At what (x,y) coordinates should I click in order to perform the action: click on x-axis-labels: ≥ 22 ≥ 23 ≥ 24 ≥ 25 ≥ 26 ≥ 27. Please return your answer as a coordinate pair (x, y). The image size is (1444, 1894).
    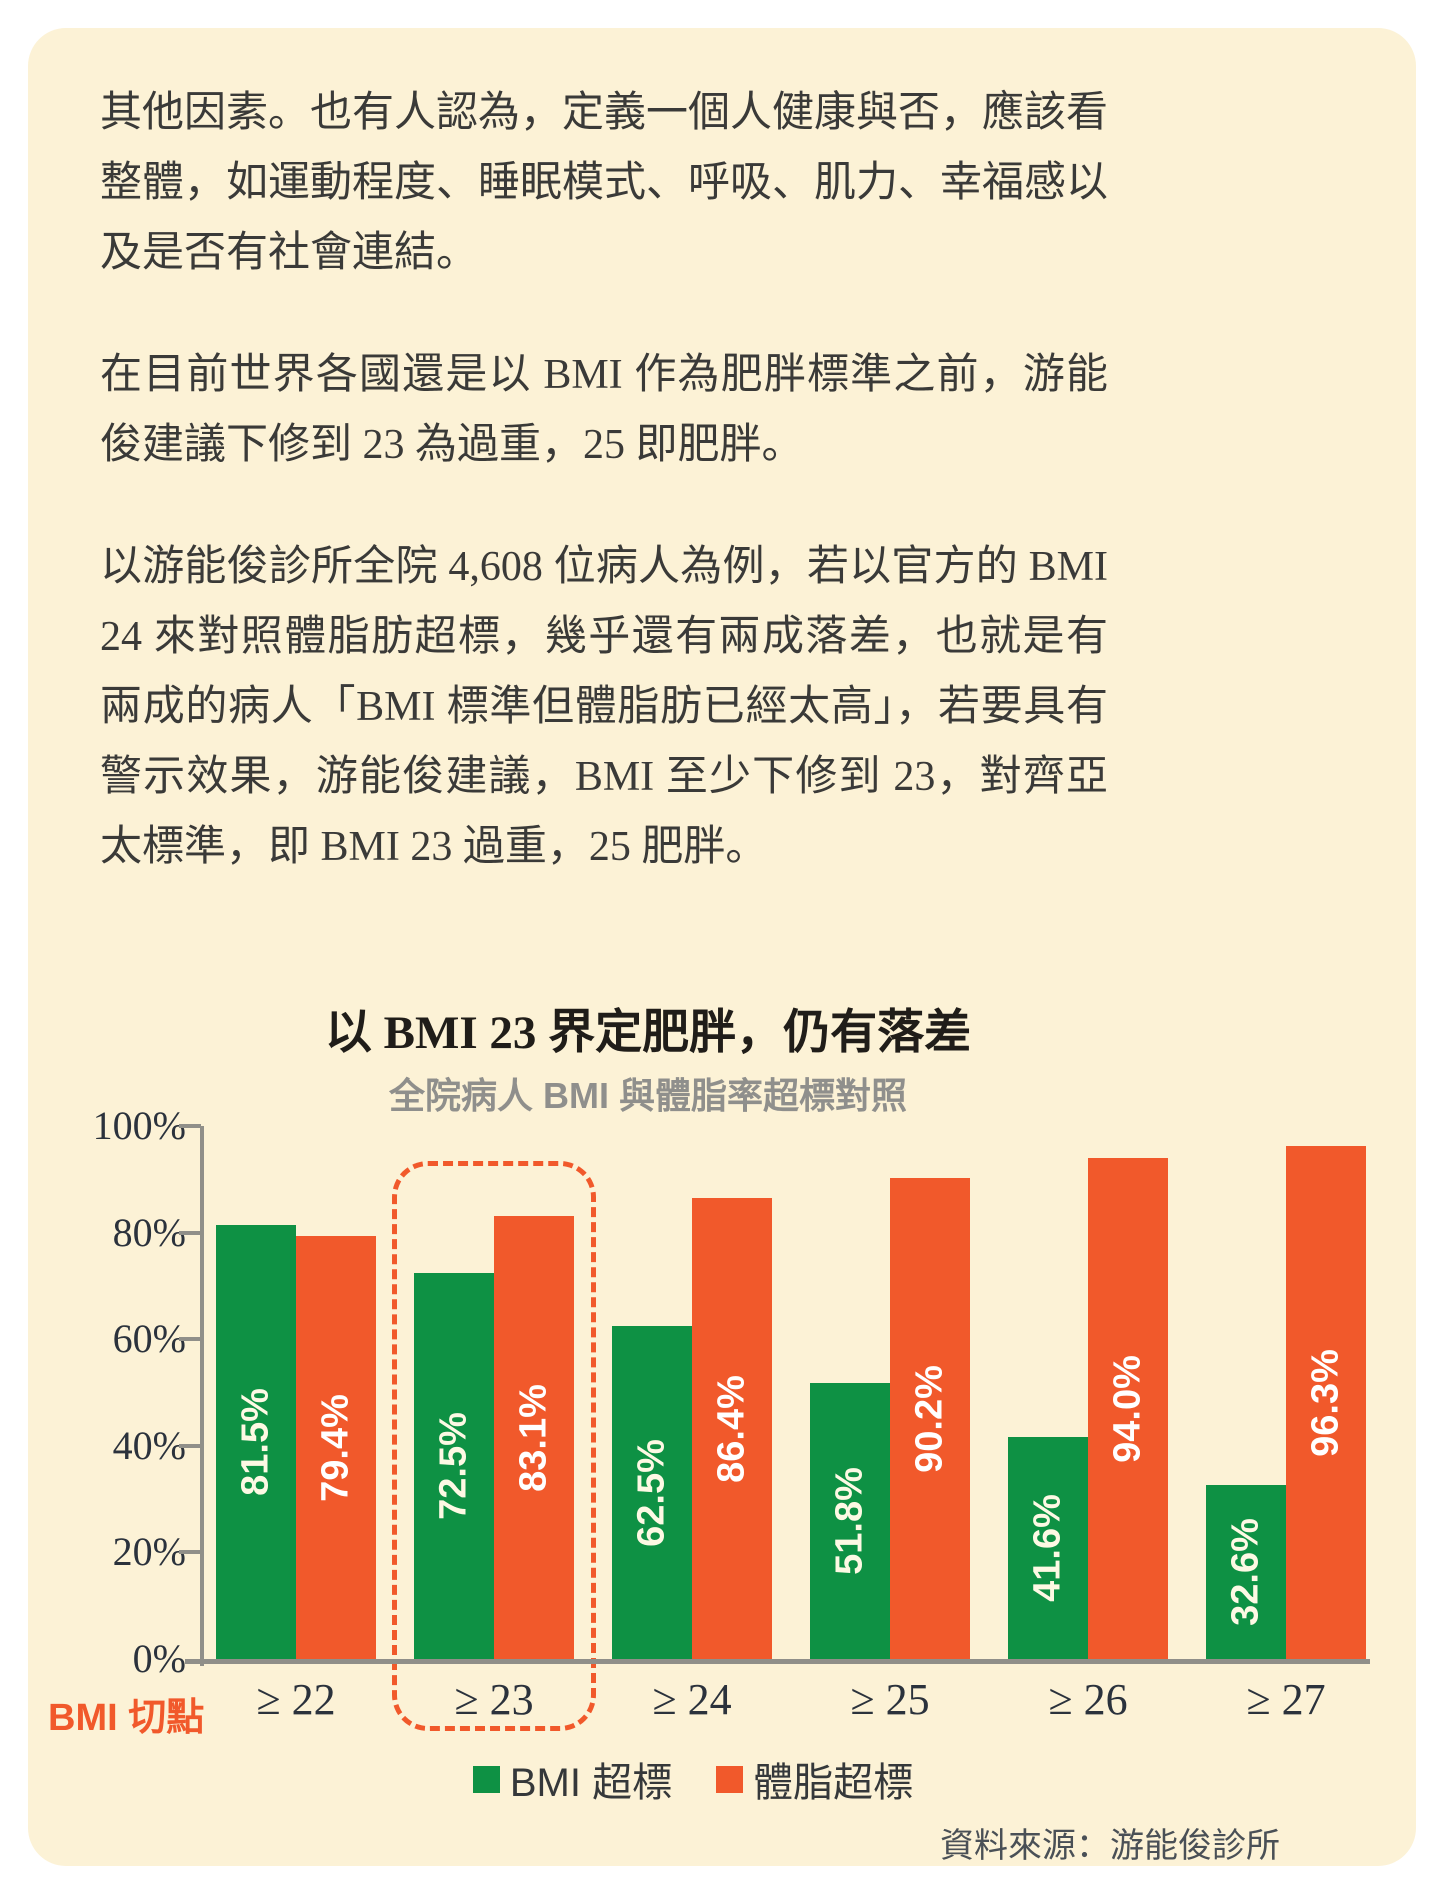
    Looking at the image, I should click on (791, 1699).